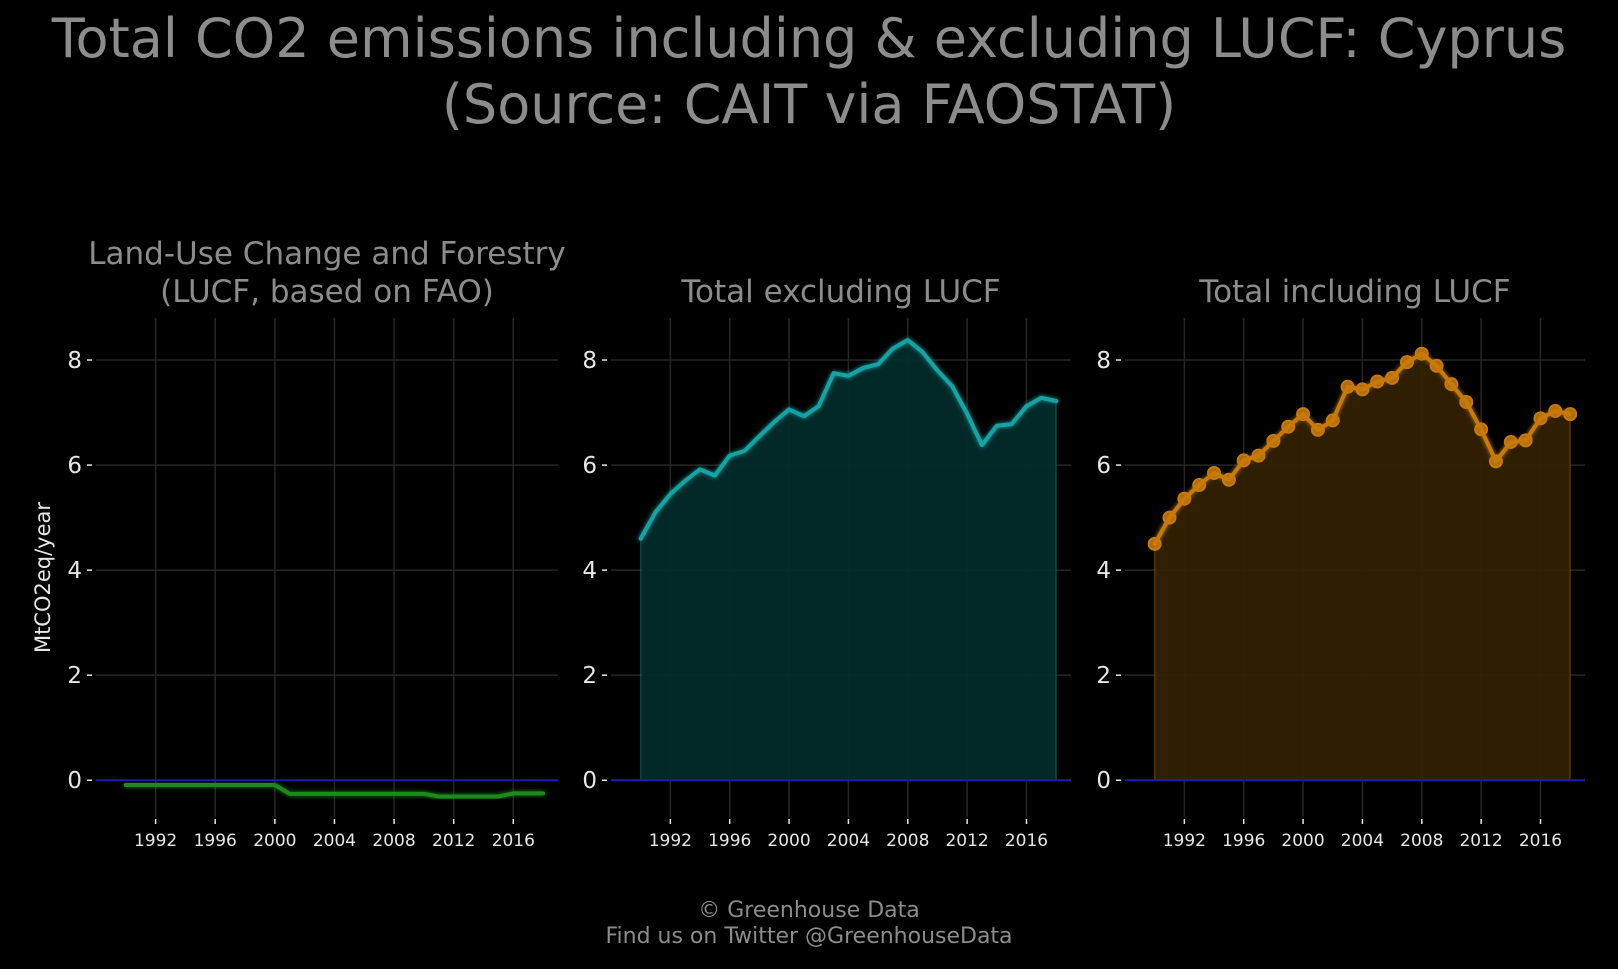 This screenshot has height=969, width=1618. I want to click on title-line-2: (Source: CAIT via FAOSTAT), so click(809, 104).